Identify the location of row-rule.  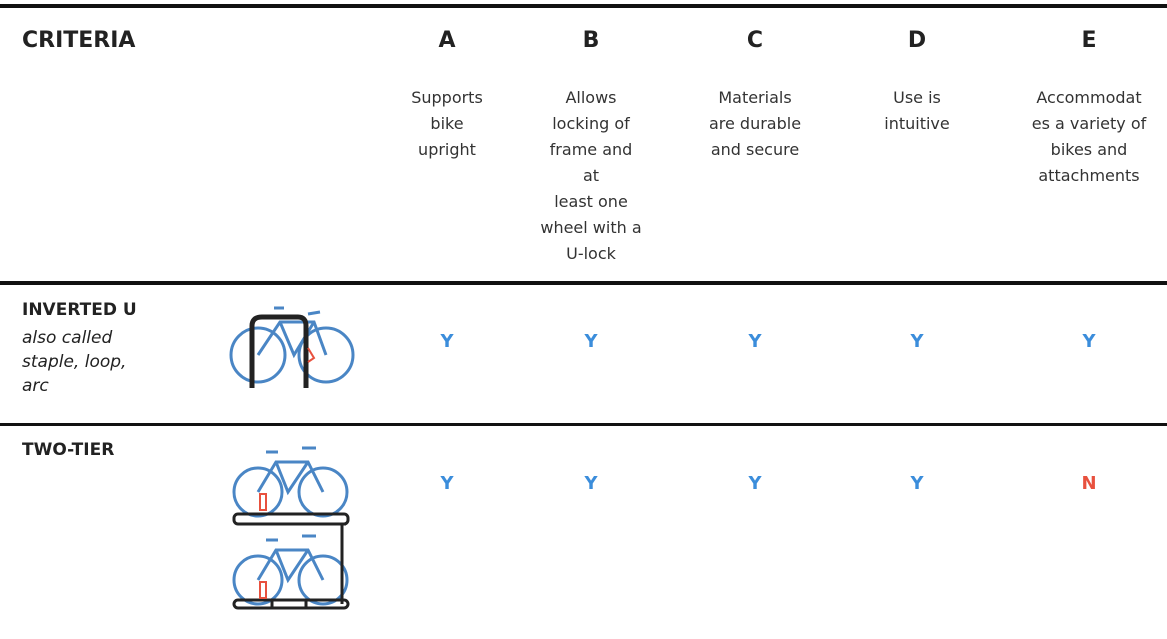
(583, 424).